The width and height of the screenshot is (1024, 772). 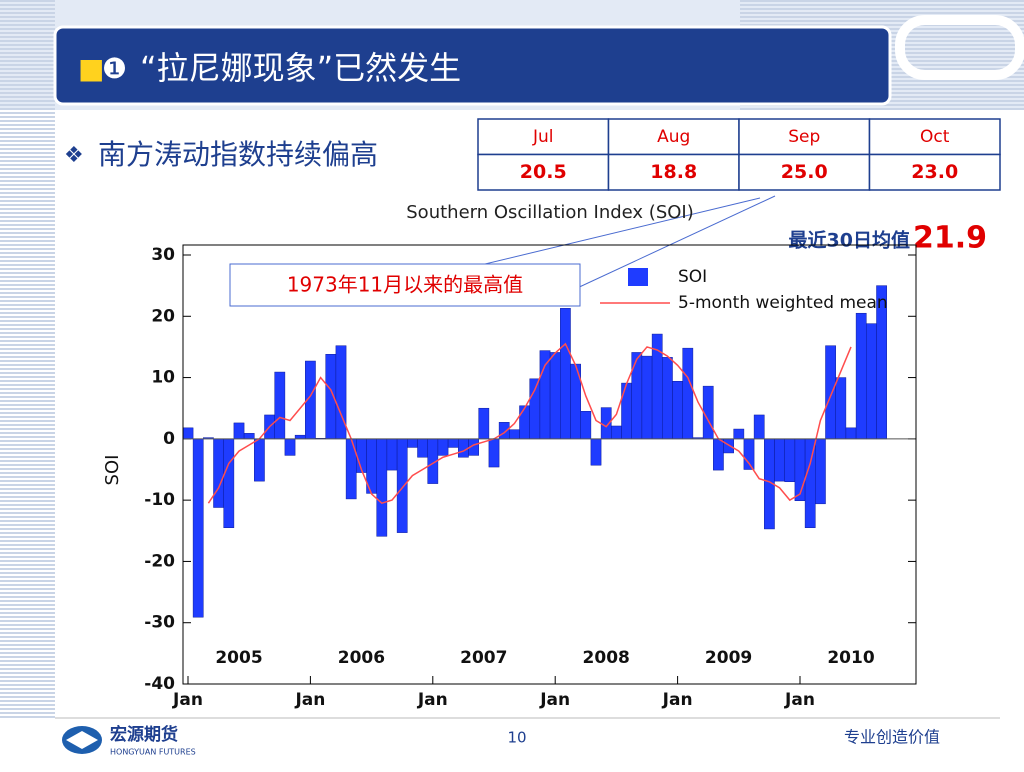 What do you see at coordinates (300, 68) in the screenshot?
I see `title: “拉尼娜现象”已然发生` at bounding box center [300, 68].